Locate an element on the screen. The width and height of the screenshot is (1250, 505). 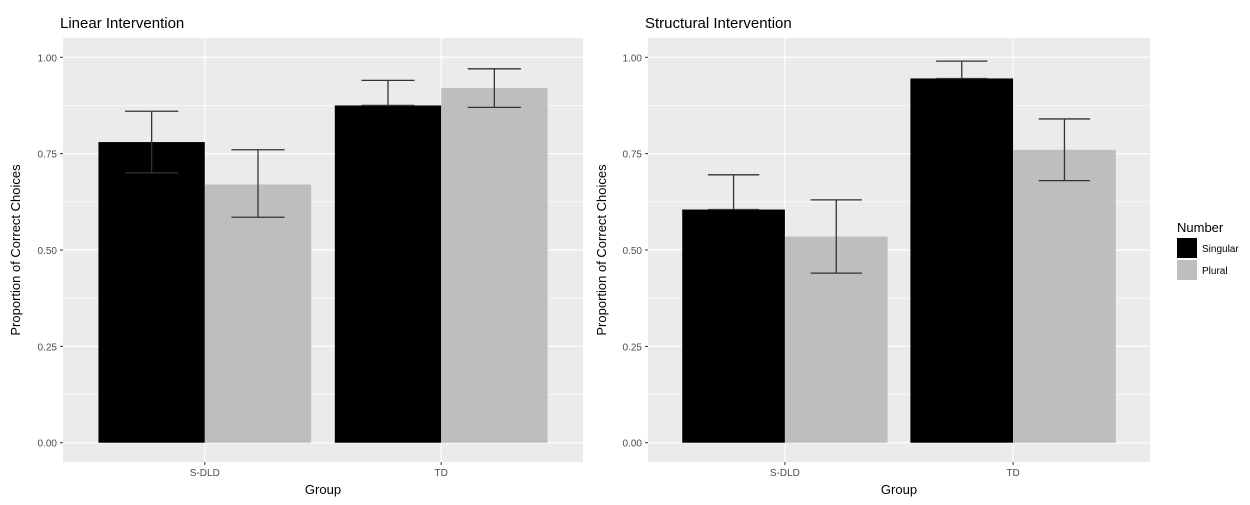
bar-plural-s-dld is located at coordinates (258, 313).